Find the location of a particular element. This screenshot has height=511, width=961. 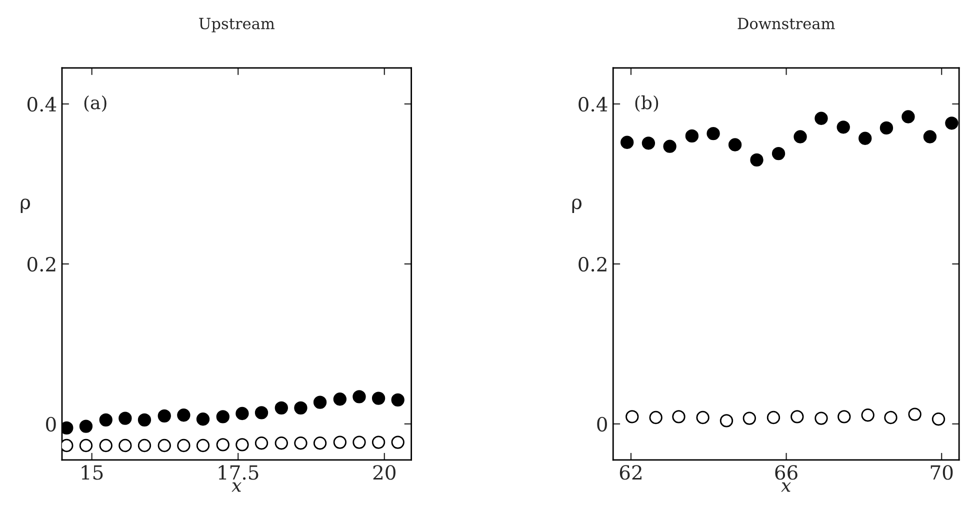

chart-title: Upstream is located at coordinates (237, 25).